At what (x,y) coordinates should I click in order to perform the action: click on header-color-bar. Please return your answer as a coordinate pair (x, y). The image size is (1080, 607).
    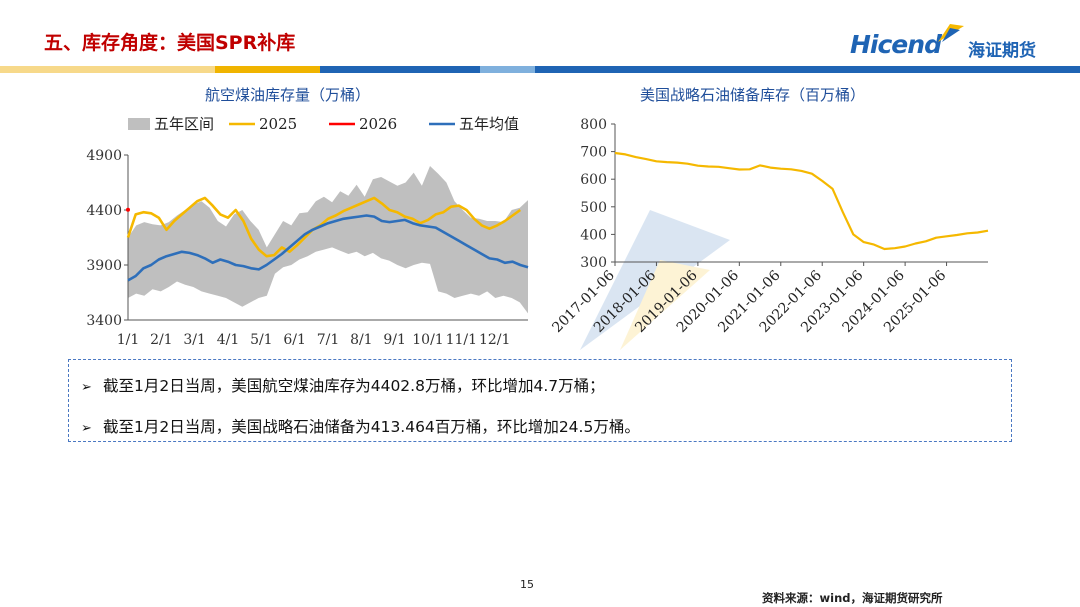
    Looking at the image, I should click on (540, 69).